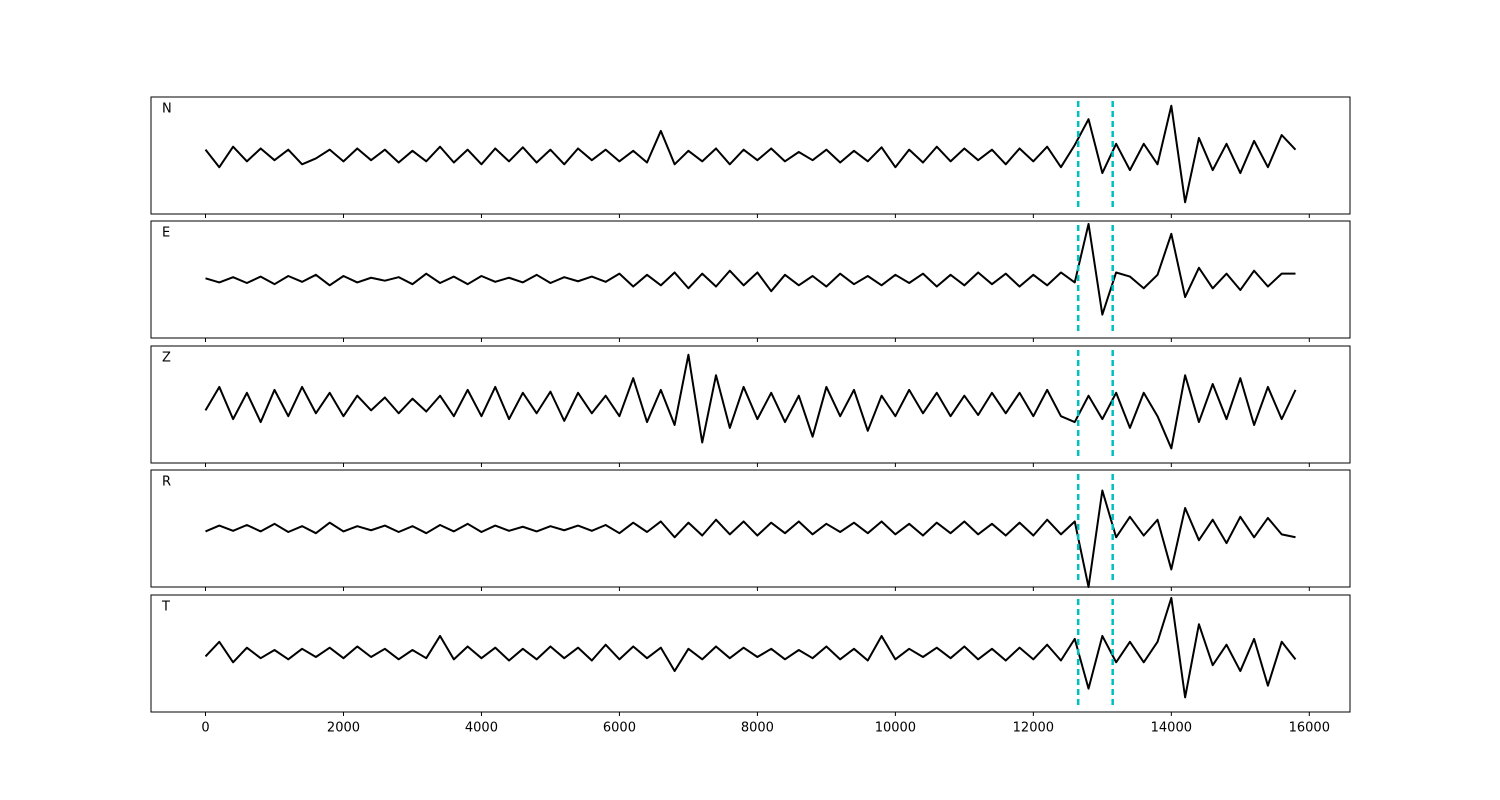 The height and width of the screenshot is (800, 1500). Describe the element at coordinates (1171, 728) in the screenshot. I see `x-tick-label: 14000` at that location.